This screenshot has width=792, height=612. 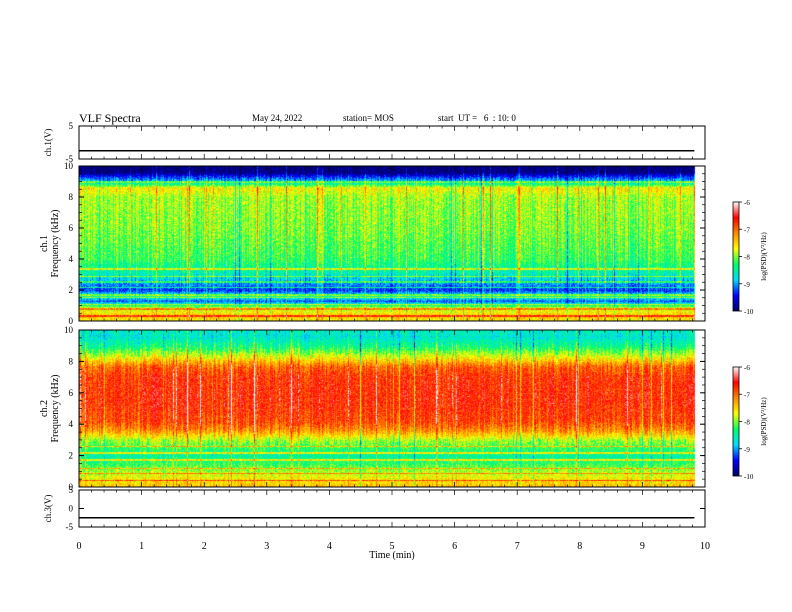 I want to click on y-axis-label: ch.2, so click(x=44, y=408).